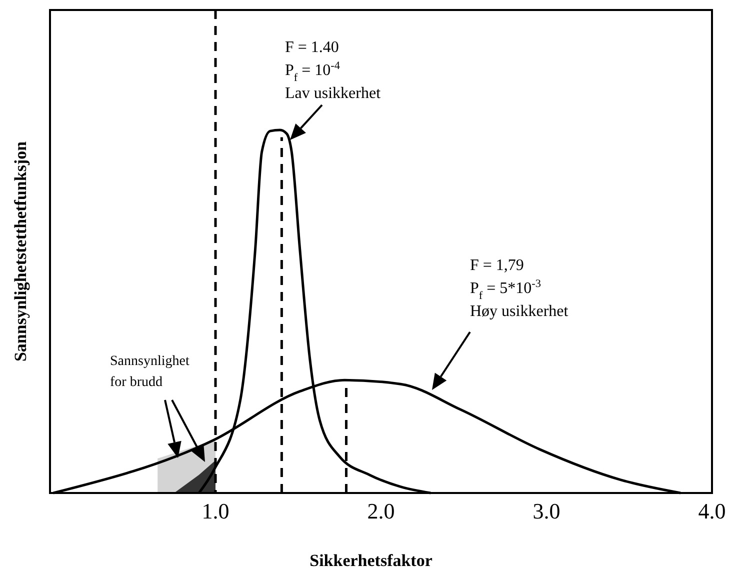  What do you see at coordinates (546, 511) in the screenshot?
I see `x-tick-label: 3.0` at bounding box center [546, 511].